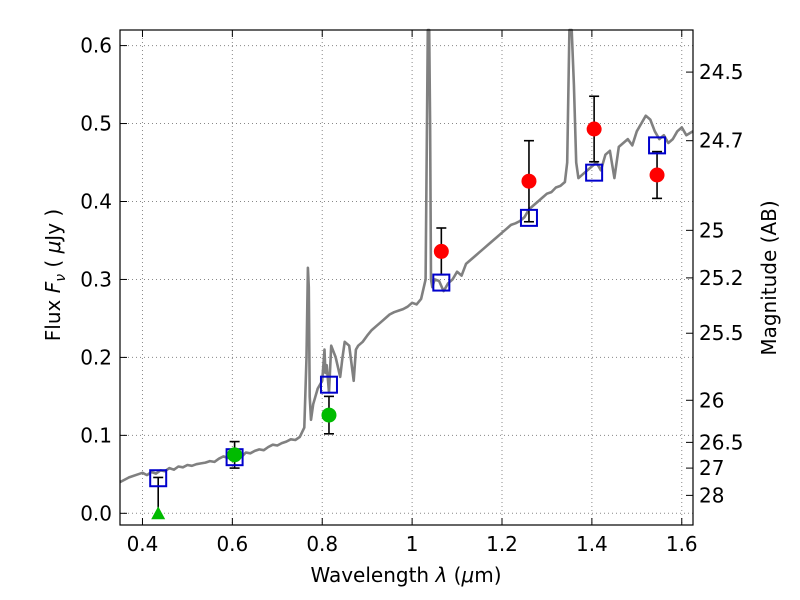 This screenshot has width=800, height=600. I want to click on magnitude-tick-label: 25.5, so click(721, 333).